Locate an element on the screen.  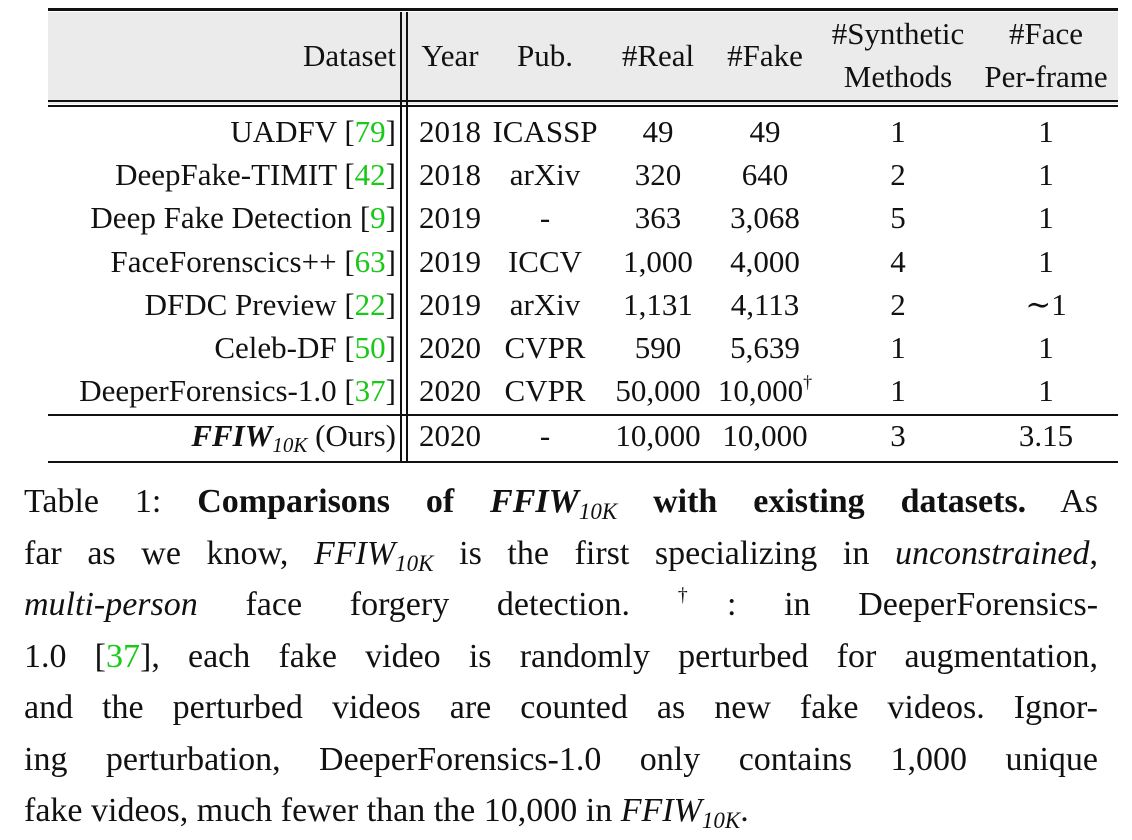
ours-methods: 3 is located at coordinates (898, 435).